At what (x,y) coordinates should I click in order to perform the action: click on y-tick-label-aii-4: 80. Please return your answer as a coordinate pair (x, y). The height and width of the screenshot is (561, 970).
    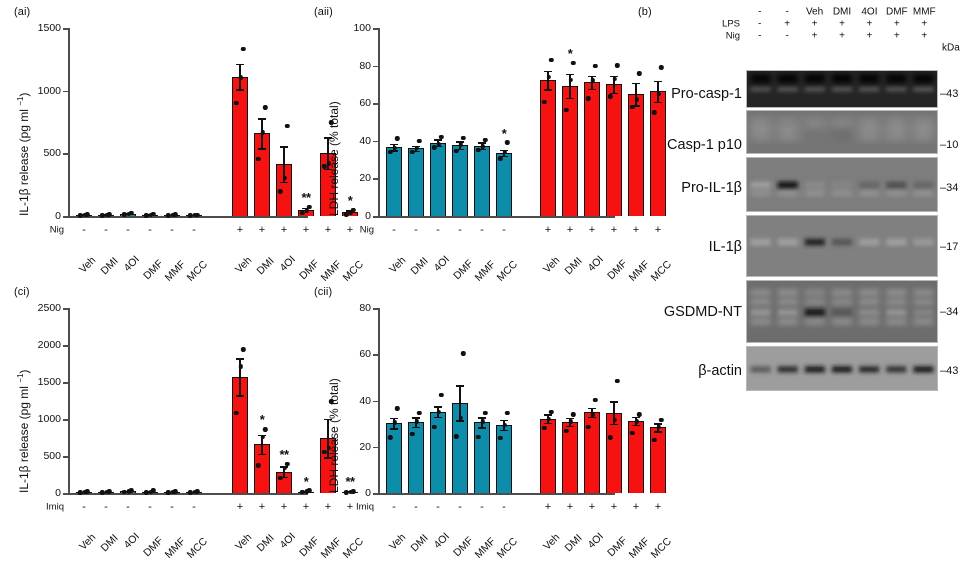
    Looking at the image, I should click on (365, 65).